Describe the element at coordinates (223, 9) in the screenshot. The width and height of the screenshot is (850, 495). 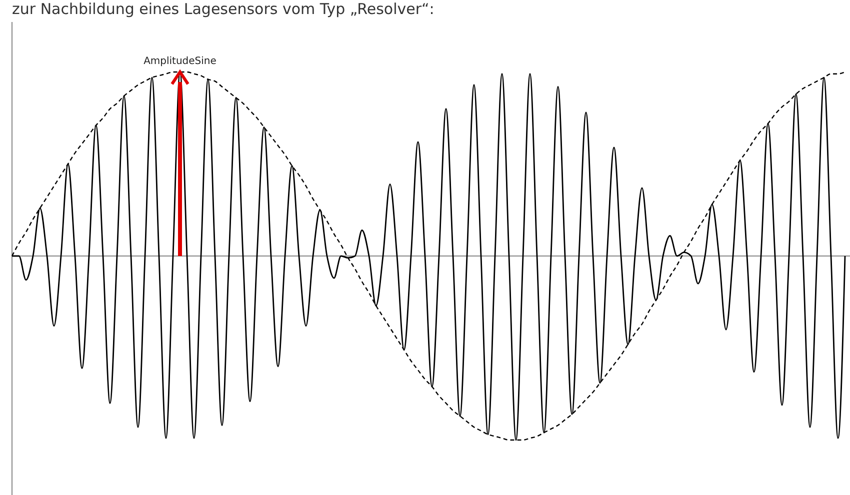
I see `chart-title: zur Nachbildung eines Lagesensors vom Typ „Resolver“:` at that location.